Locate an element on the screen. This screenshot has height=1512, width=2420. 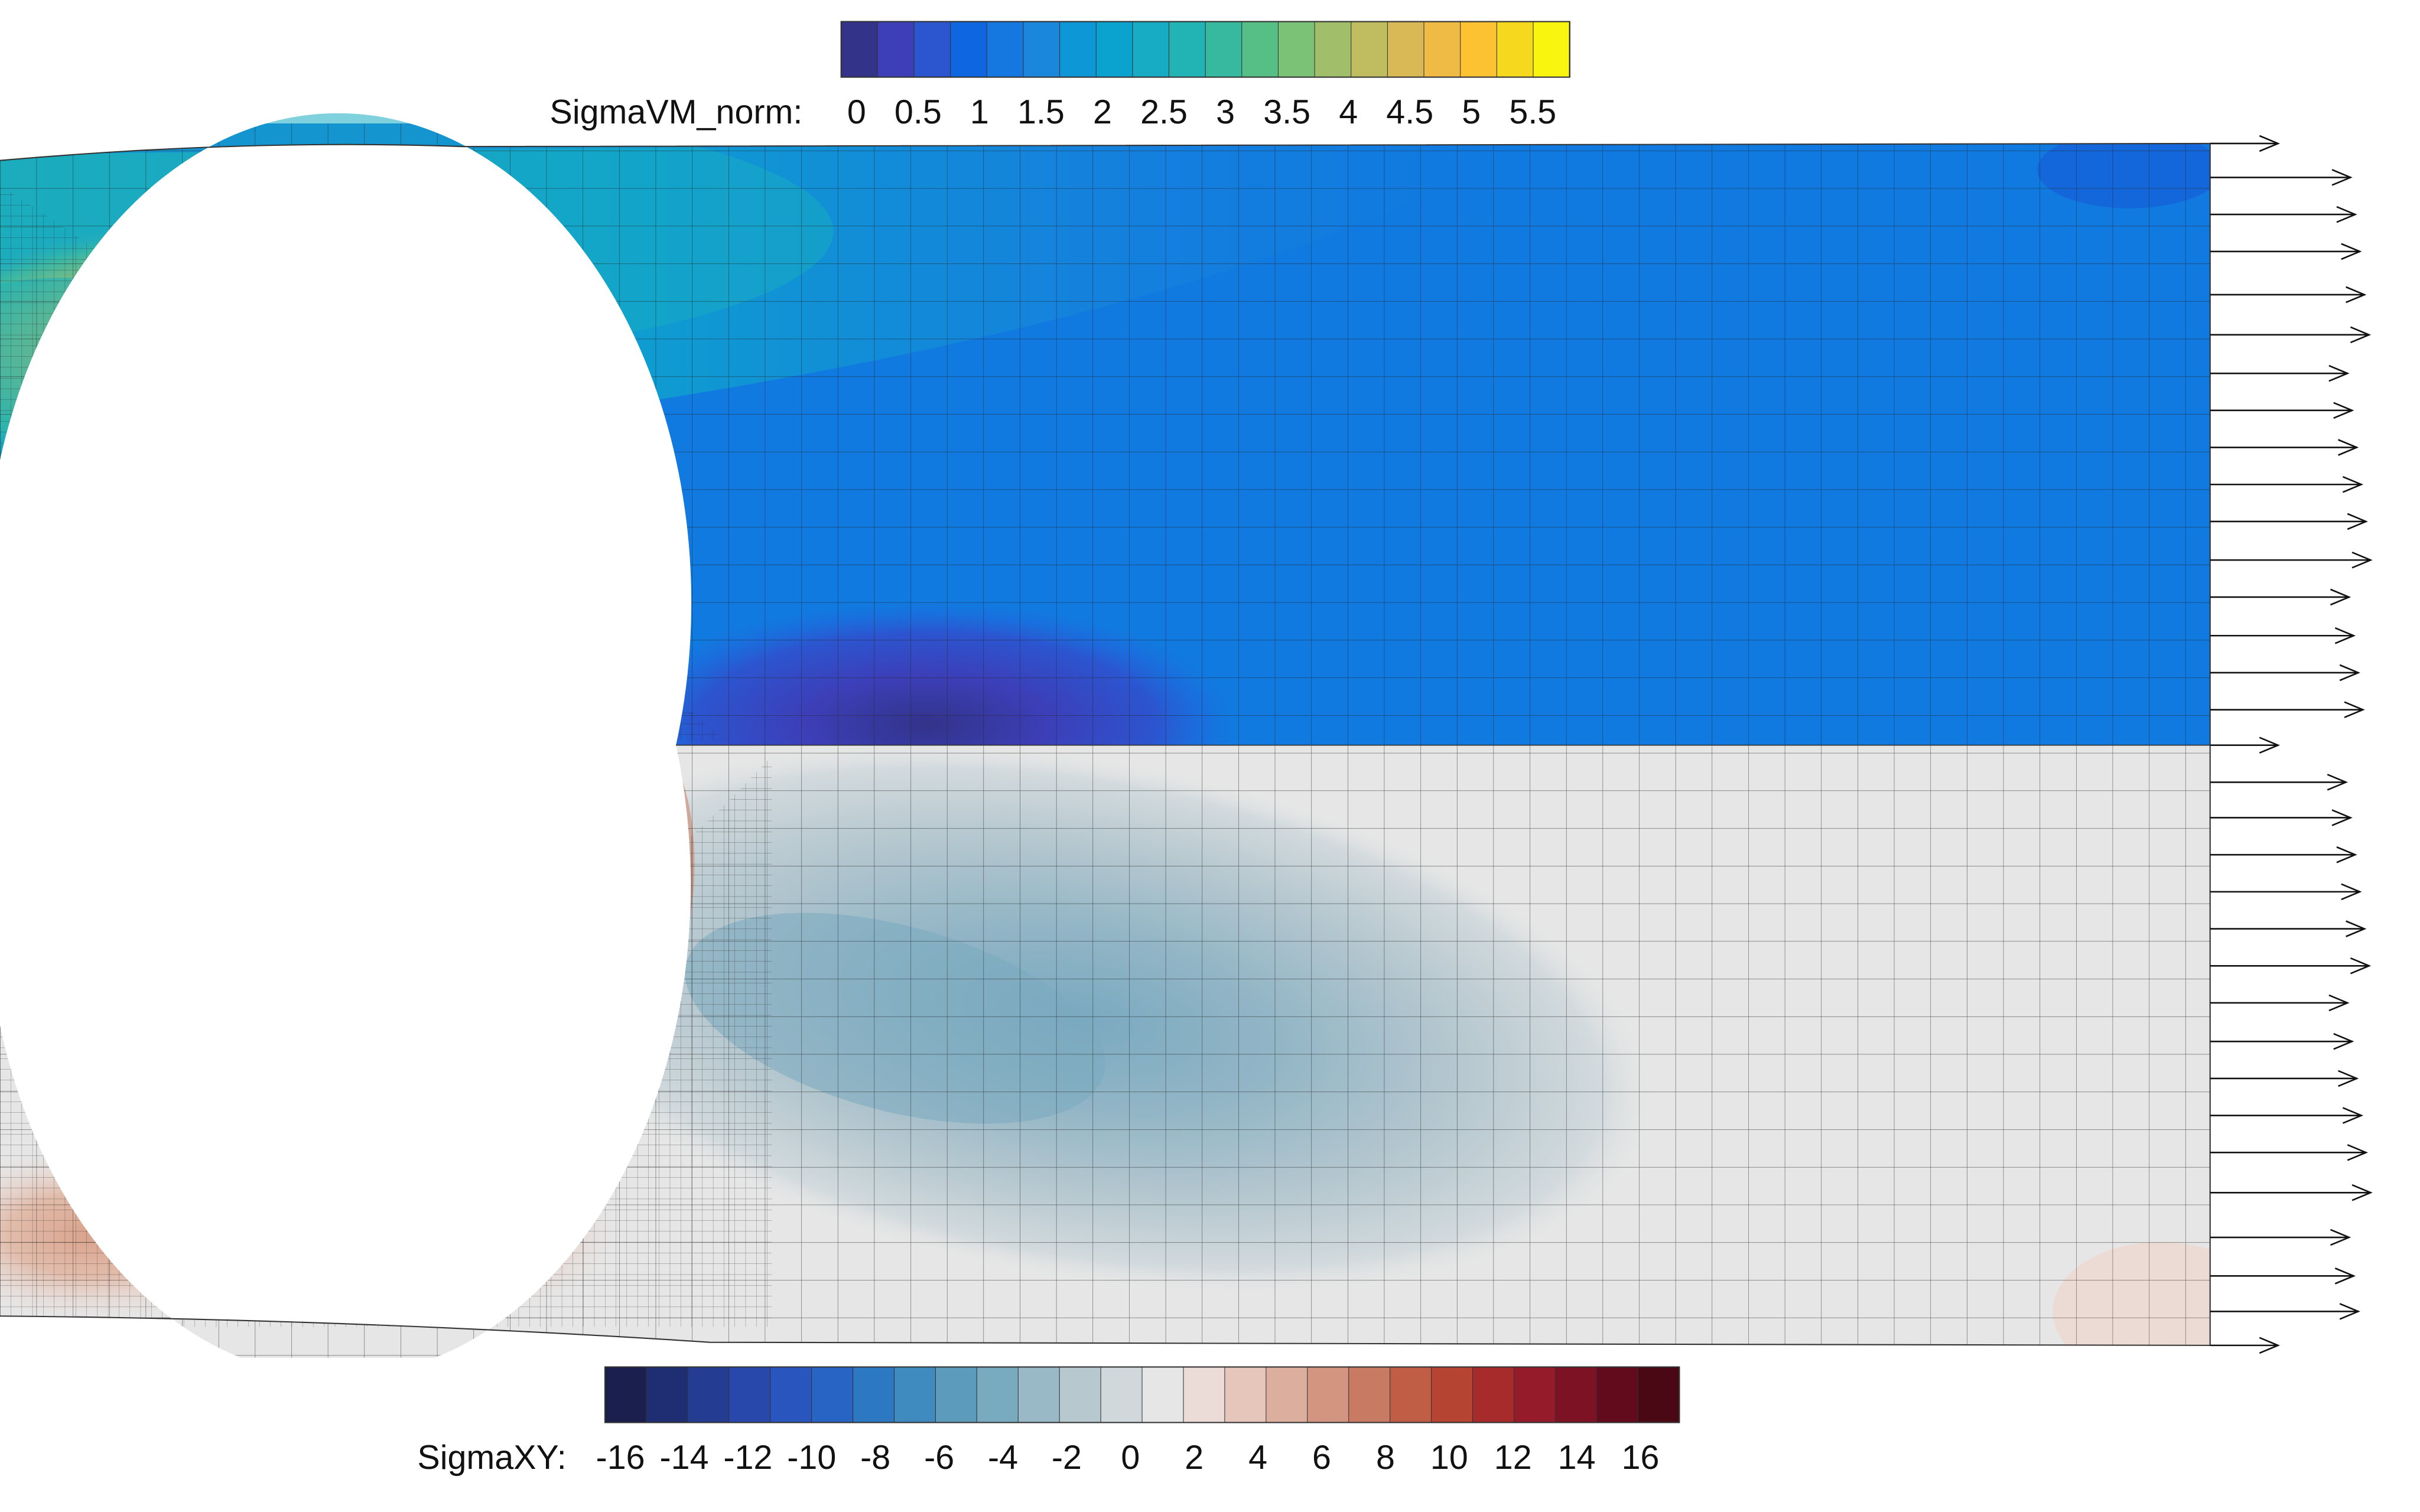
colorbar-top-tick: 5 is located at coordinates (1471, 112).